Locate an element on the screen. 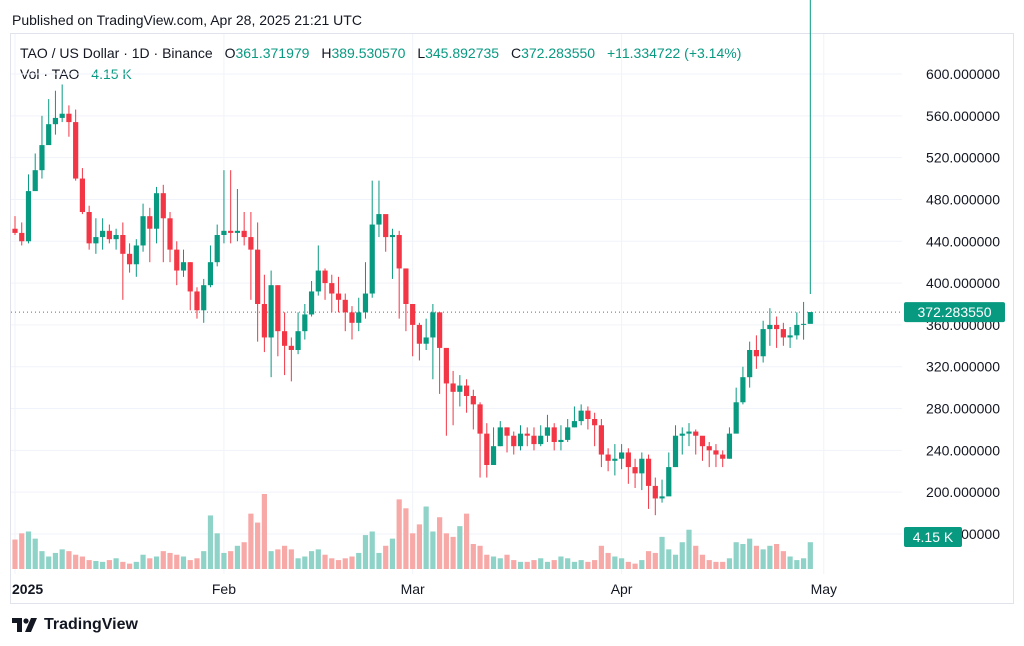 The height and width of the screenshot is (646, 1024). symbol-title: TAO / US Dollar · 1D · Binance is located at coordinates (116, 53).